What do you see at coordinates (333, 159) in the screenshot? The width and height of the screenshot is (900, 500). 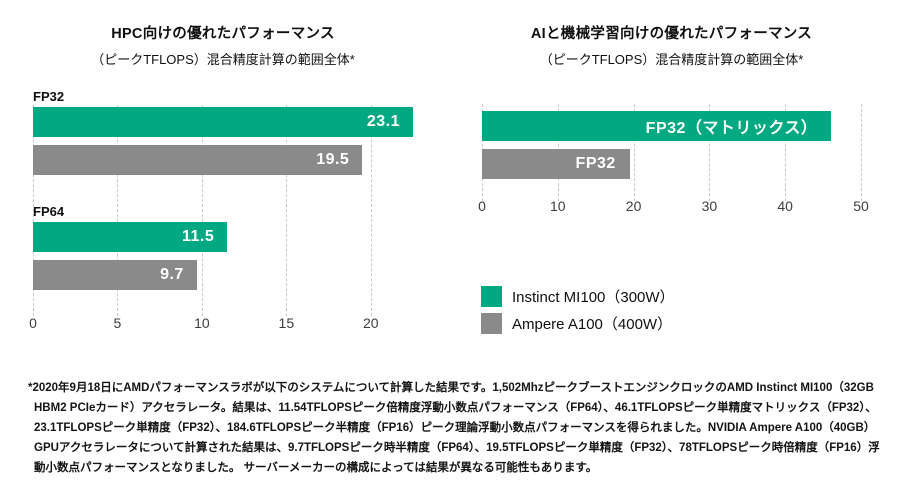 I see `bar-value-label: 19.5` at bounding box center [333, 159].